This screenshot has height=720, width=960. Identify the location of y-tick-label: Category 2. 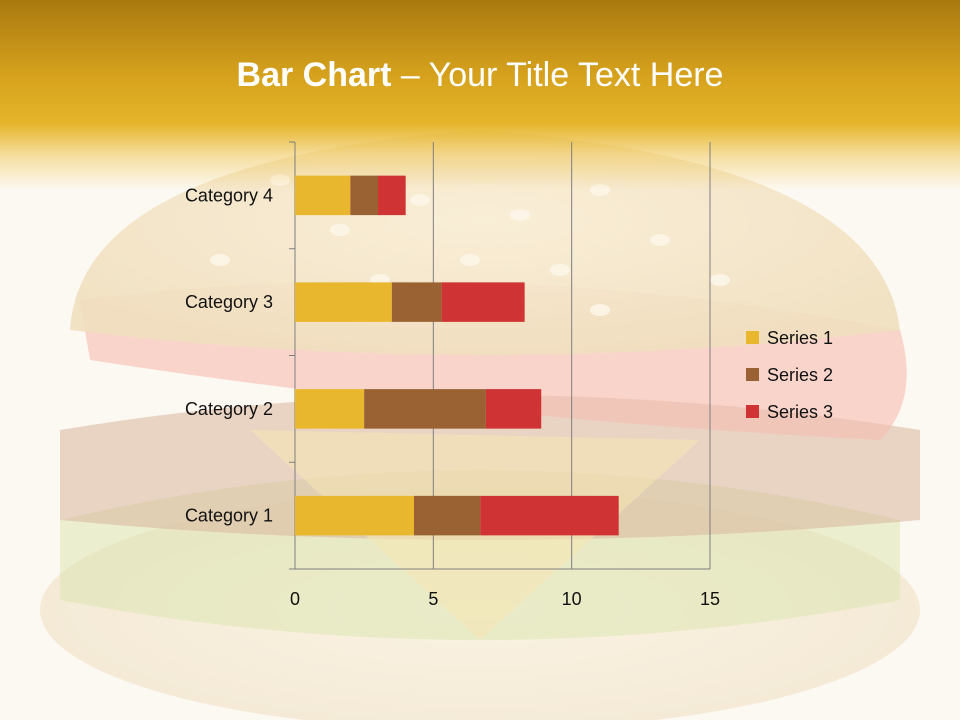
(229, 409).